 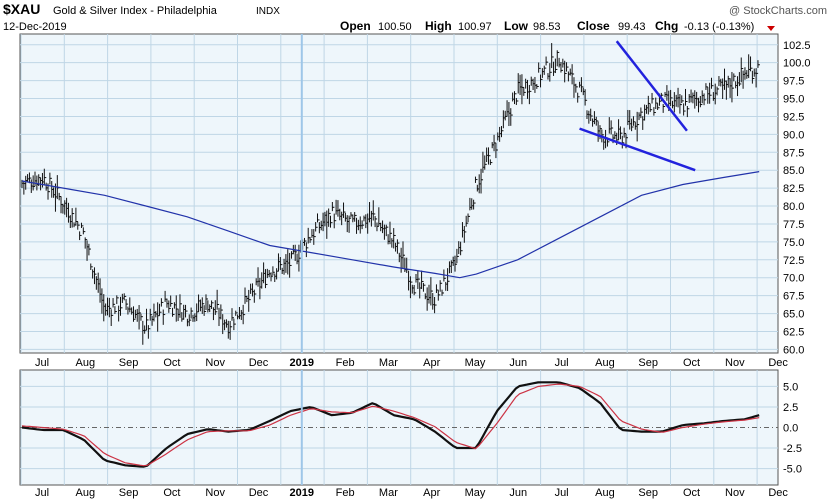 I want to click on price-x-tick-label: Mar, so click(x=388, y=363).